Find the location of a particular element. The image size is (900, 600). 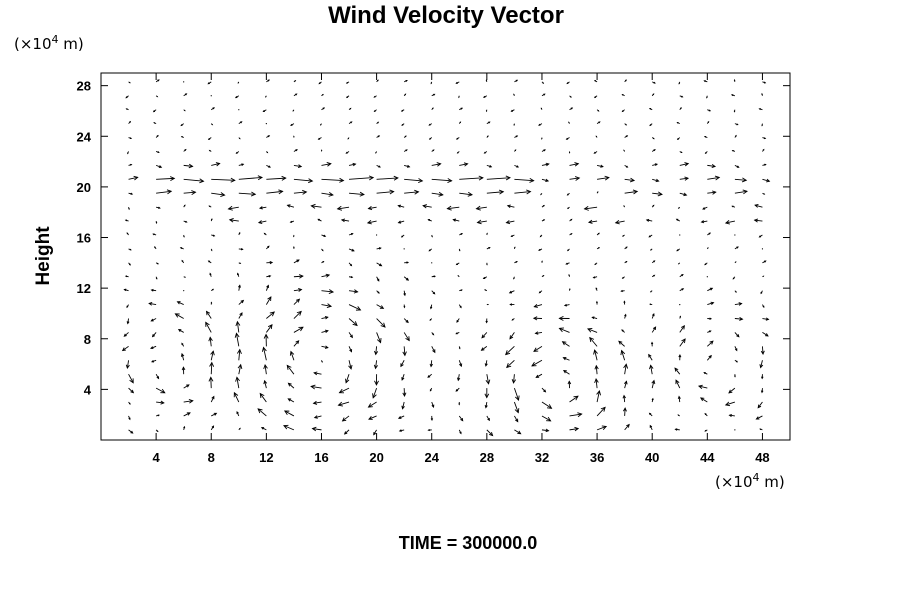

x-unit-prefix: (×10 is located at coordinates (734, 482).